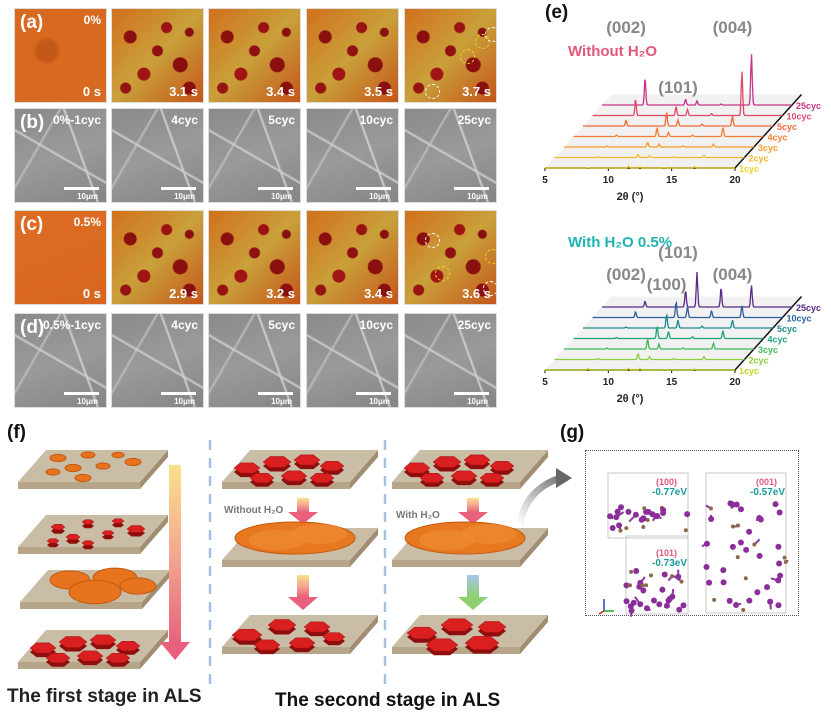 The height and width of the screenshot is (714, 831). Describe the element at coordinates (60, 257) in the screenshot. I see `optical-micrograph-c-1: (c) 0.5% 0 s` at that location.